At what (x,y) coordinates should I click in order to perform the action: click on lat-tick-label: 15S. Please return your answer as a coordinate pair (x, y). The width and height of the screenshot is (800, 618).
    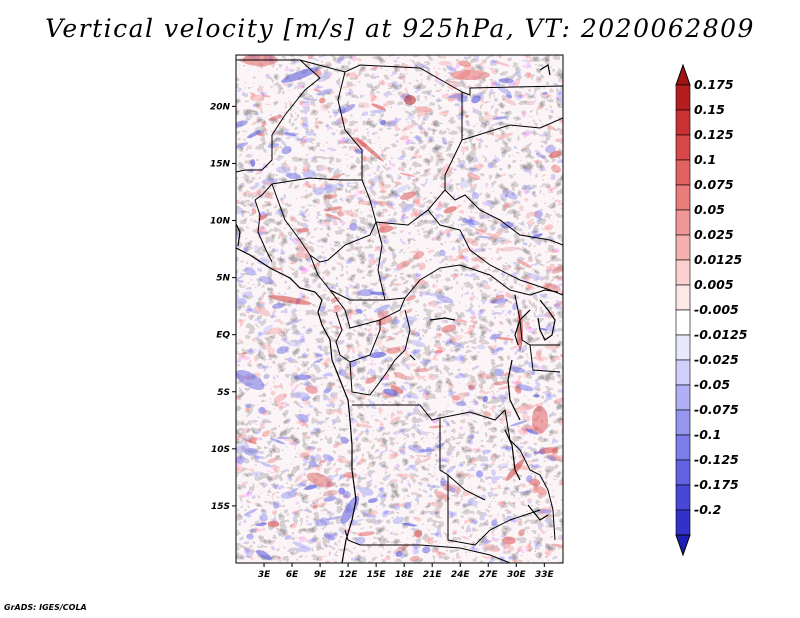
    Looking at the image, I should click on (220, 507).